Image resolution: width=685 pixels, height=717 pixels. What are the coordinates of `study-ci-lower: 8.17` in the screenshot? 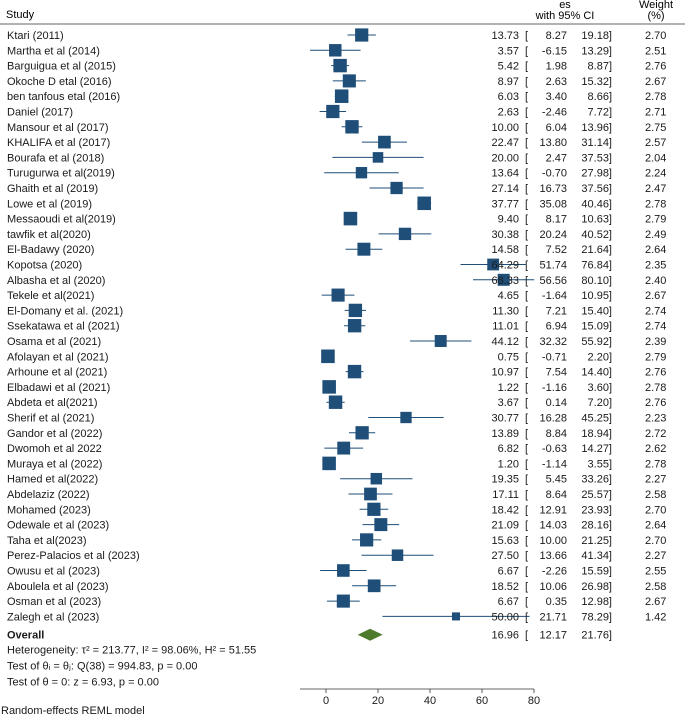 It's located at (556, 220).